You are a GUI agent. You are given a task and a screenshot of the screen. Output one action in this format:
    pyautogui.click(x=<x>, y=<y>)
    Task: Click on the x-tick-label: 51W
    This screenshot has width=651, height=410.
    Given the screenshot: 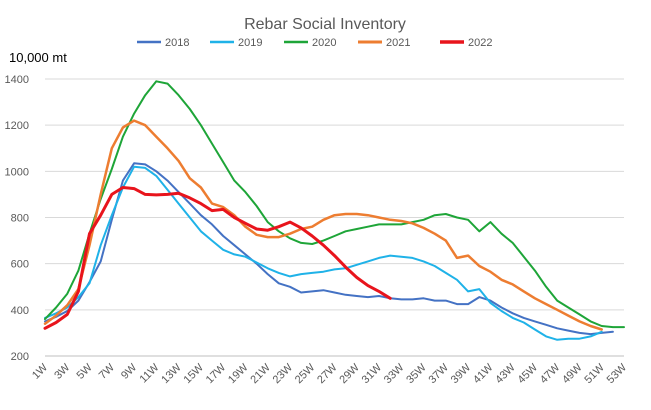 What is the action you would take?
    pyautogui.click(x=594, y=373)
    